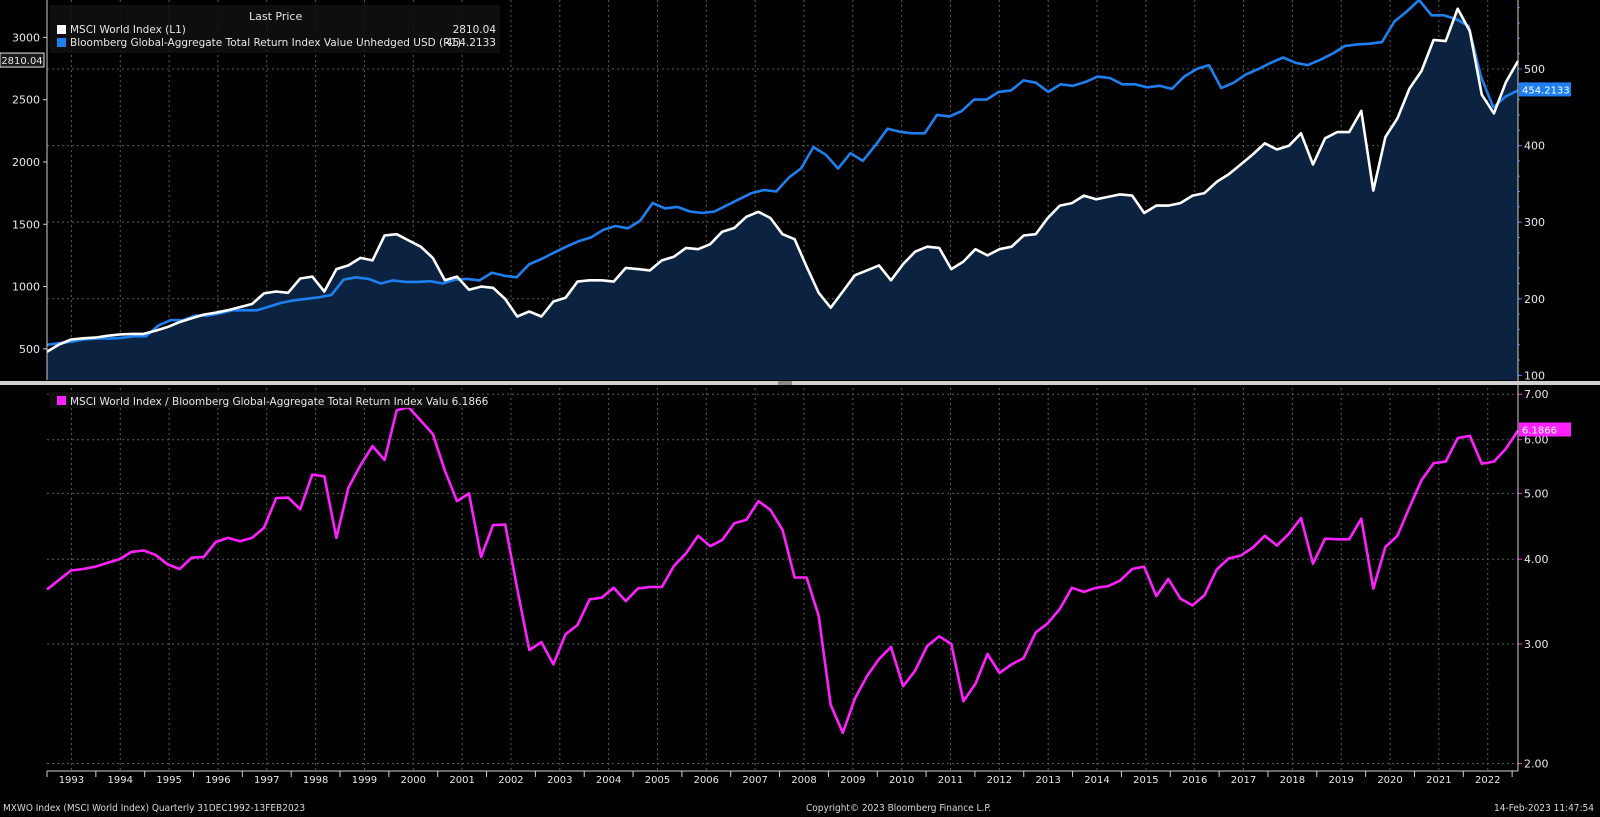  I want to click on x-tick-label-2008: 2008, so click(803, 780).